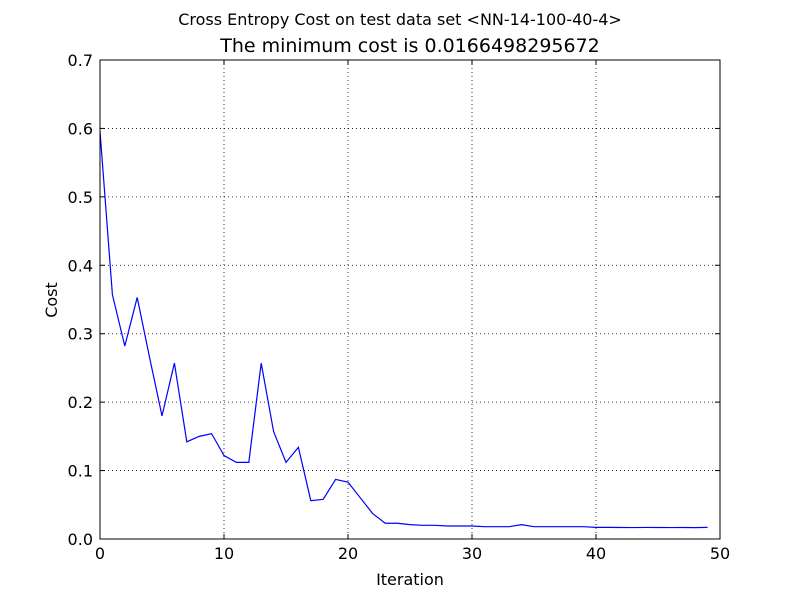  I want to click on y-tick-label: 0.2, so click(80, 402).